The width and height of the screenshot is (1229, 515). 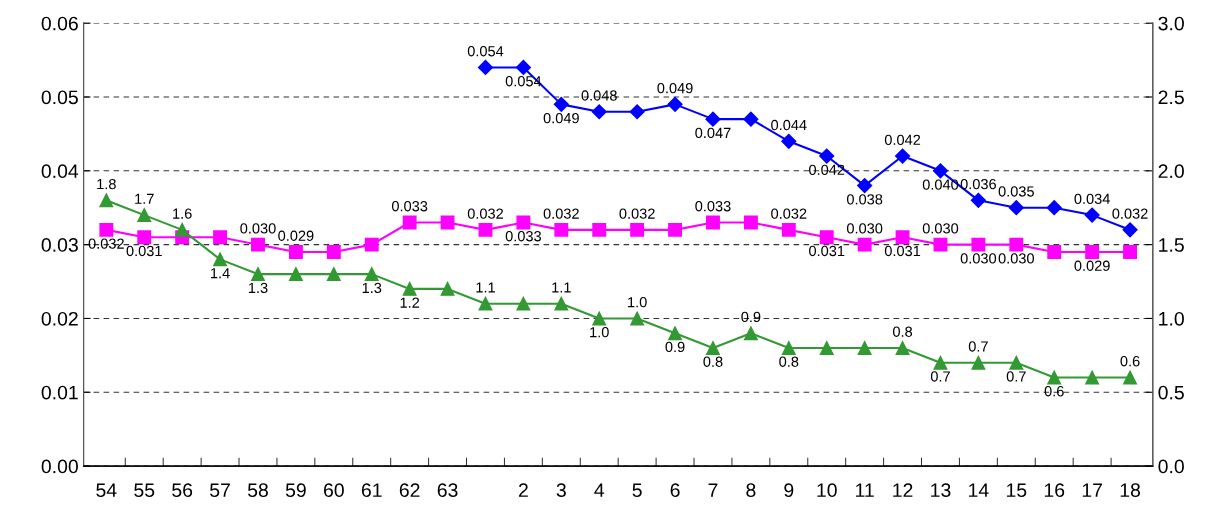 What do you see at coordinates (60, 171) in the screenshot?
I see `y-tick-label: 0.04` at bounding box center [60, 171].